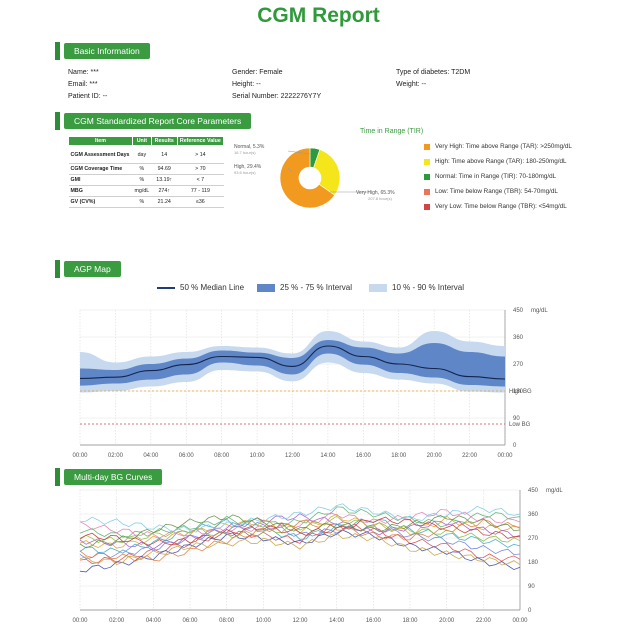  I want to click on agp-legend-iqr: 25 % - 75 % Interval, so click(304, 287).